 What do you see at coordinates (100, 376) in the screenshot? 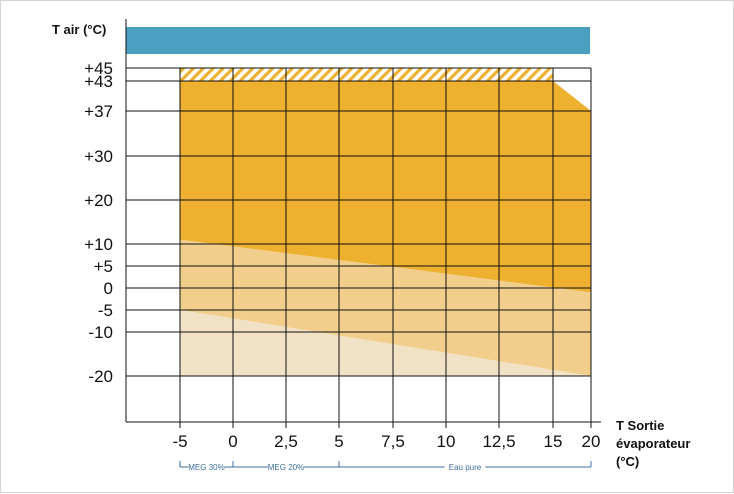
I see `y-tick-label: -20` at bounding box center [100, 376].